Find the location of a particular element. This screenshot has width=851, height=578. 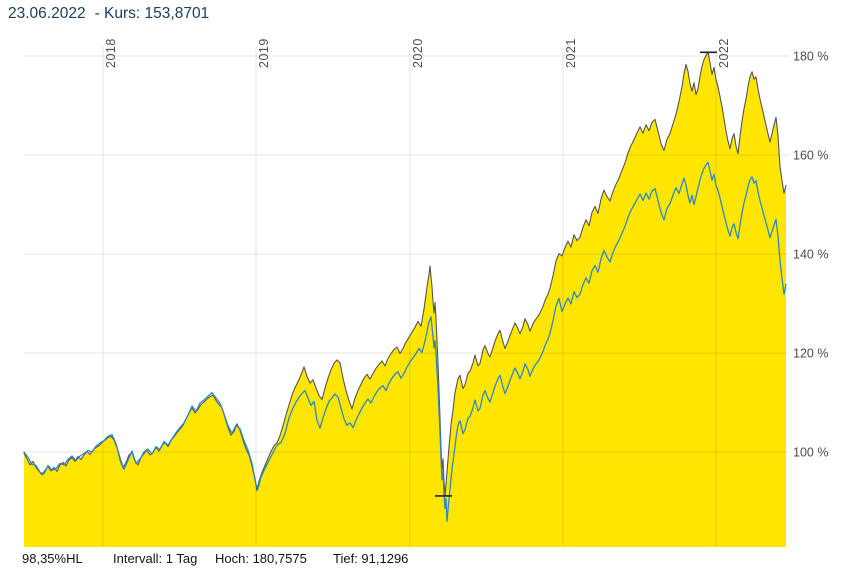

chart-header: 23.06.2022 - Kurs: 153,8701 is located at coordinates (108, 14).